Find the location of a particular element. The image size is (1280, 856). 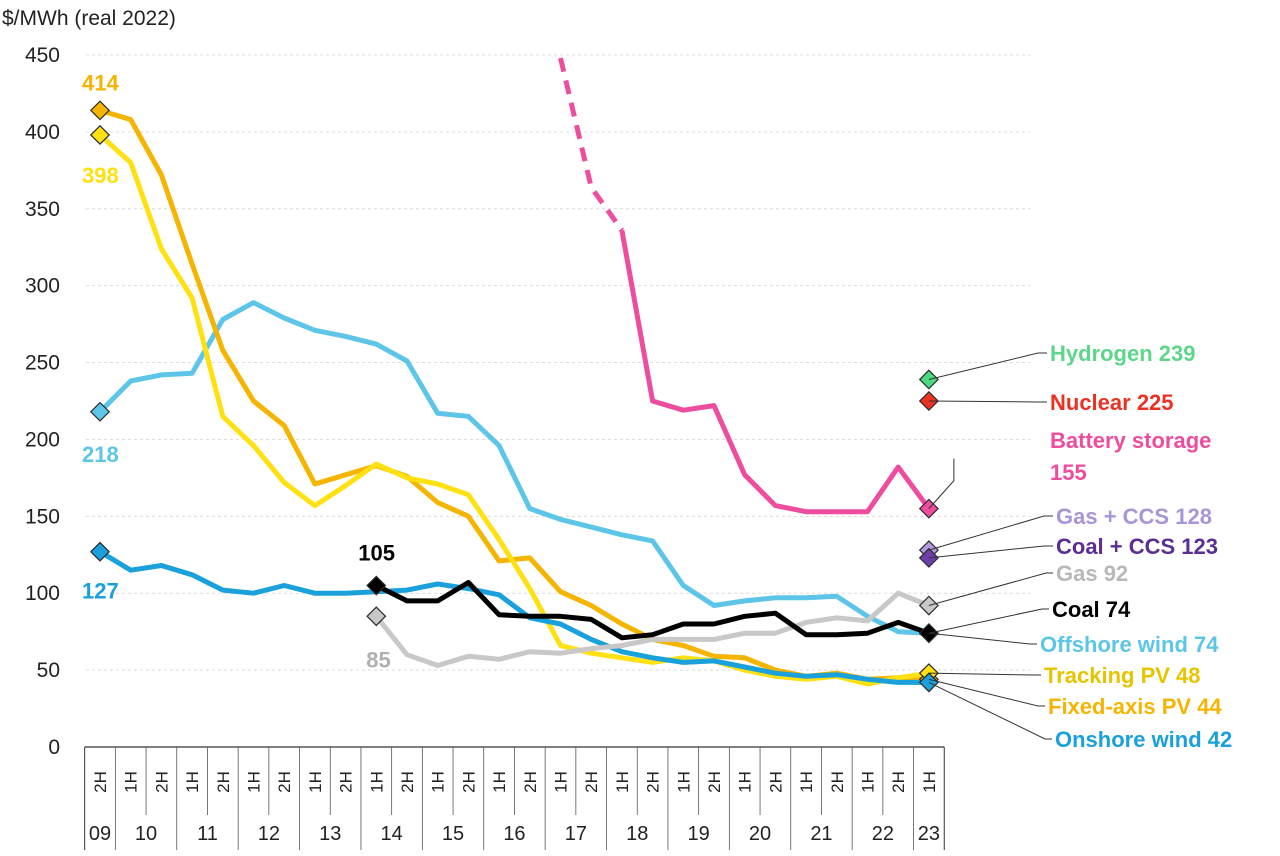

x-tick-half-9: 1H is located at coordinates (376, 782).